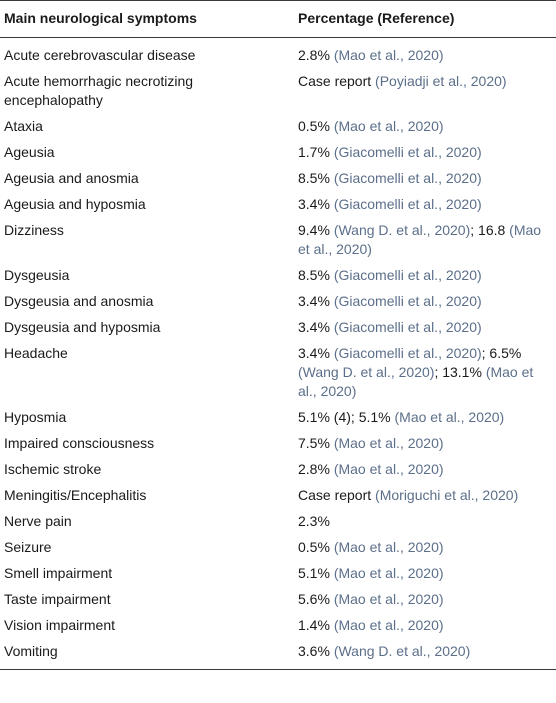 This screenshot has width=556, height=703. I want to click on symptom-cell: Ageusia and anosmia, so click(71, 178).